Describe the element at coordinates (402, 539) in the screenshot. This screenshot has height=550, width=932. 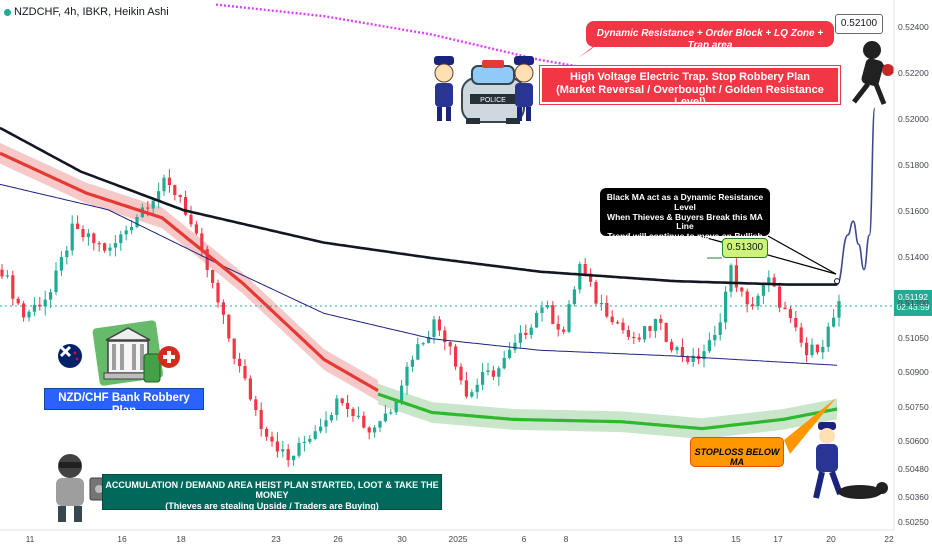
I see `x-tick-label: 30` at that location.